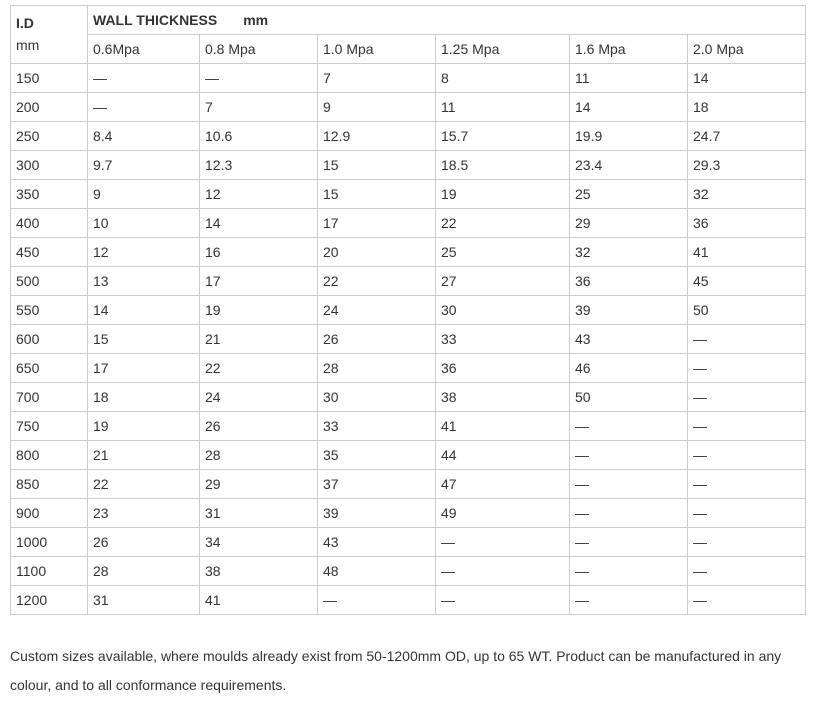  What do you see at coordinates (258, 49) in the screenshot?
I see `pressure-header: 0.8 Mpa` at bounding box center [258, 49].